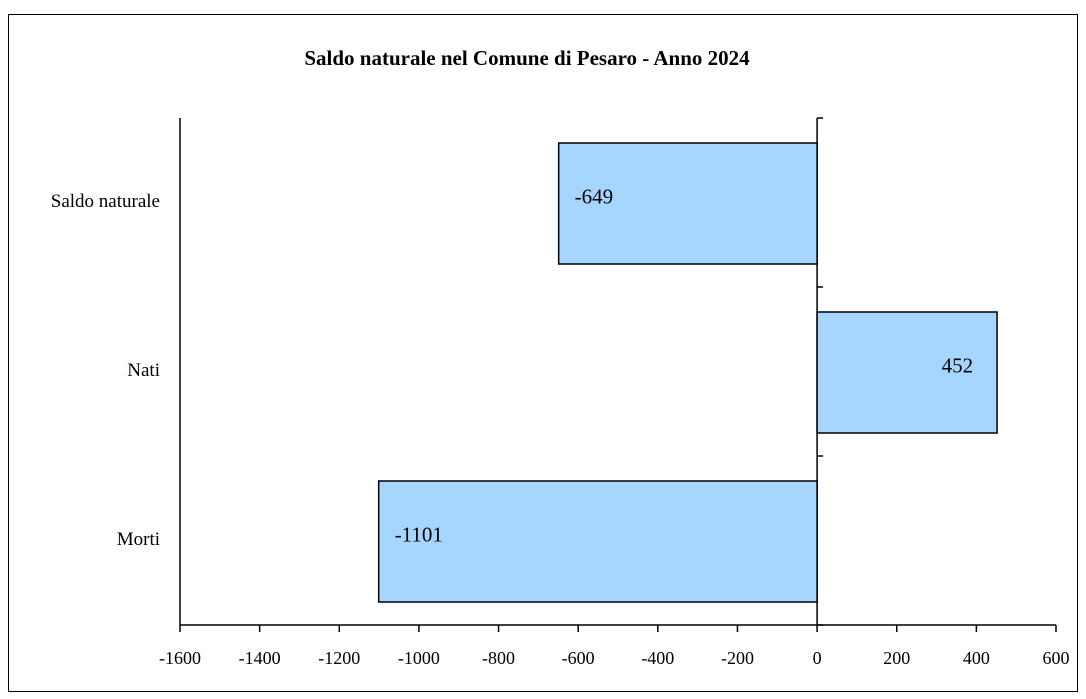 This screenshot has height=699, width=1086. I want to click on data-label: 452, so click(958, 365).